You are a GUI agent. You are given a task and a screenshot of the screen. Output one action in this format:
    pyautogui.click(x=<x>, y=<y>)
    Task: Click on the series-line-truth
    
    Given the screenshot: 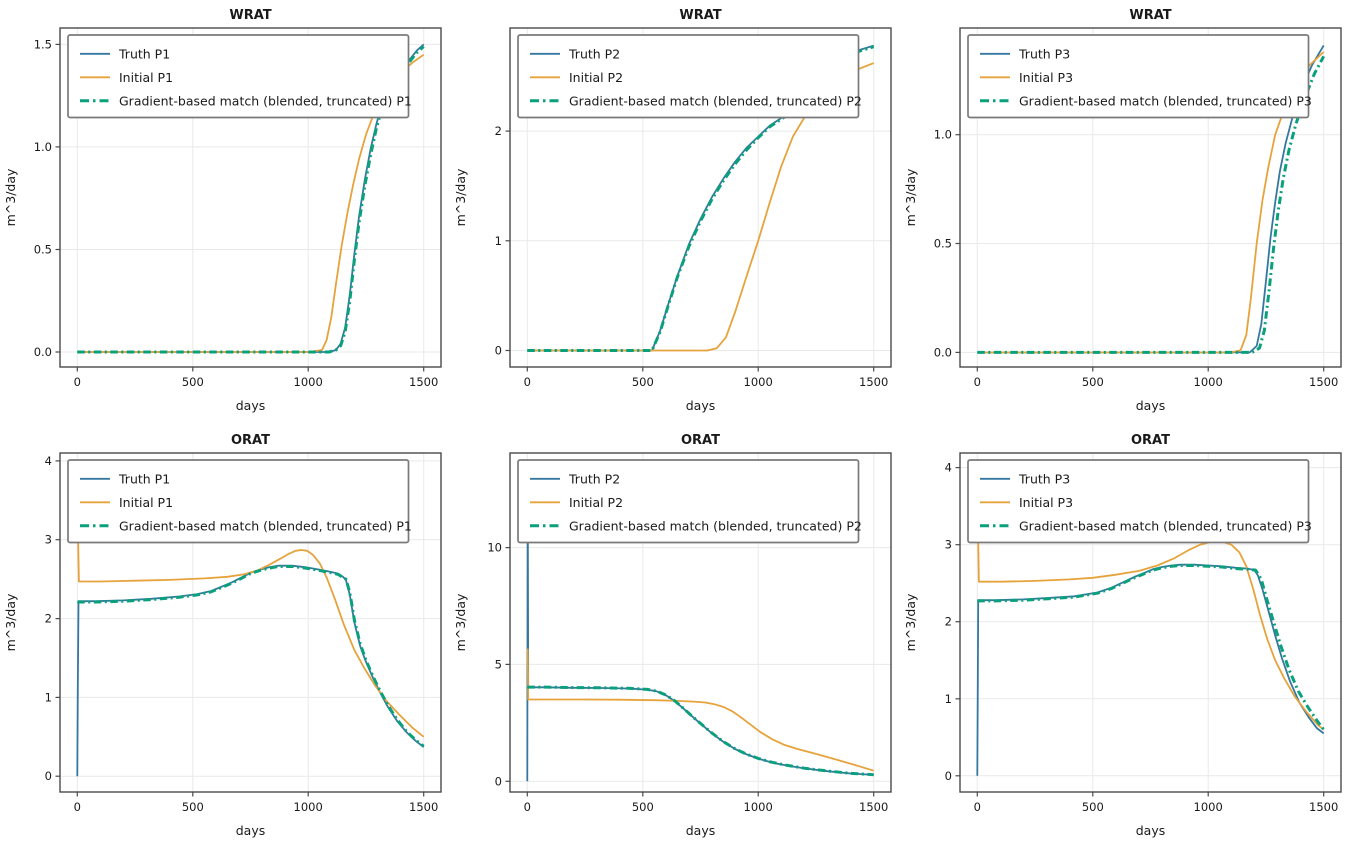 What is the action you would take?
    pyautogui.click(x=1150, y=669)
    